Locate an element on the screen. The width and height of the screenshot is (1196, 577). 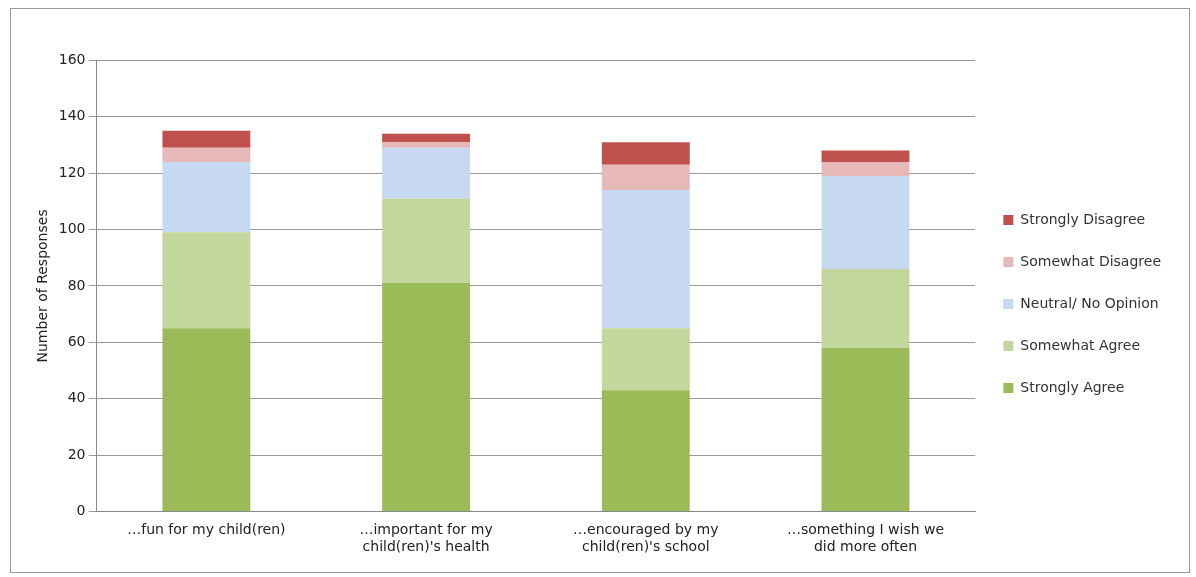
y-axis-title: Number of Responses is located at coordinates (42, 286).